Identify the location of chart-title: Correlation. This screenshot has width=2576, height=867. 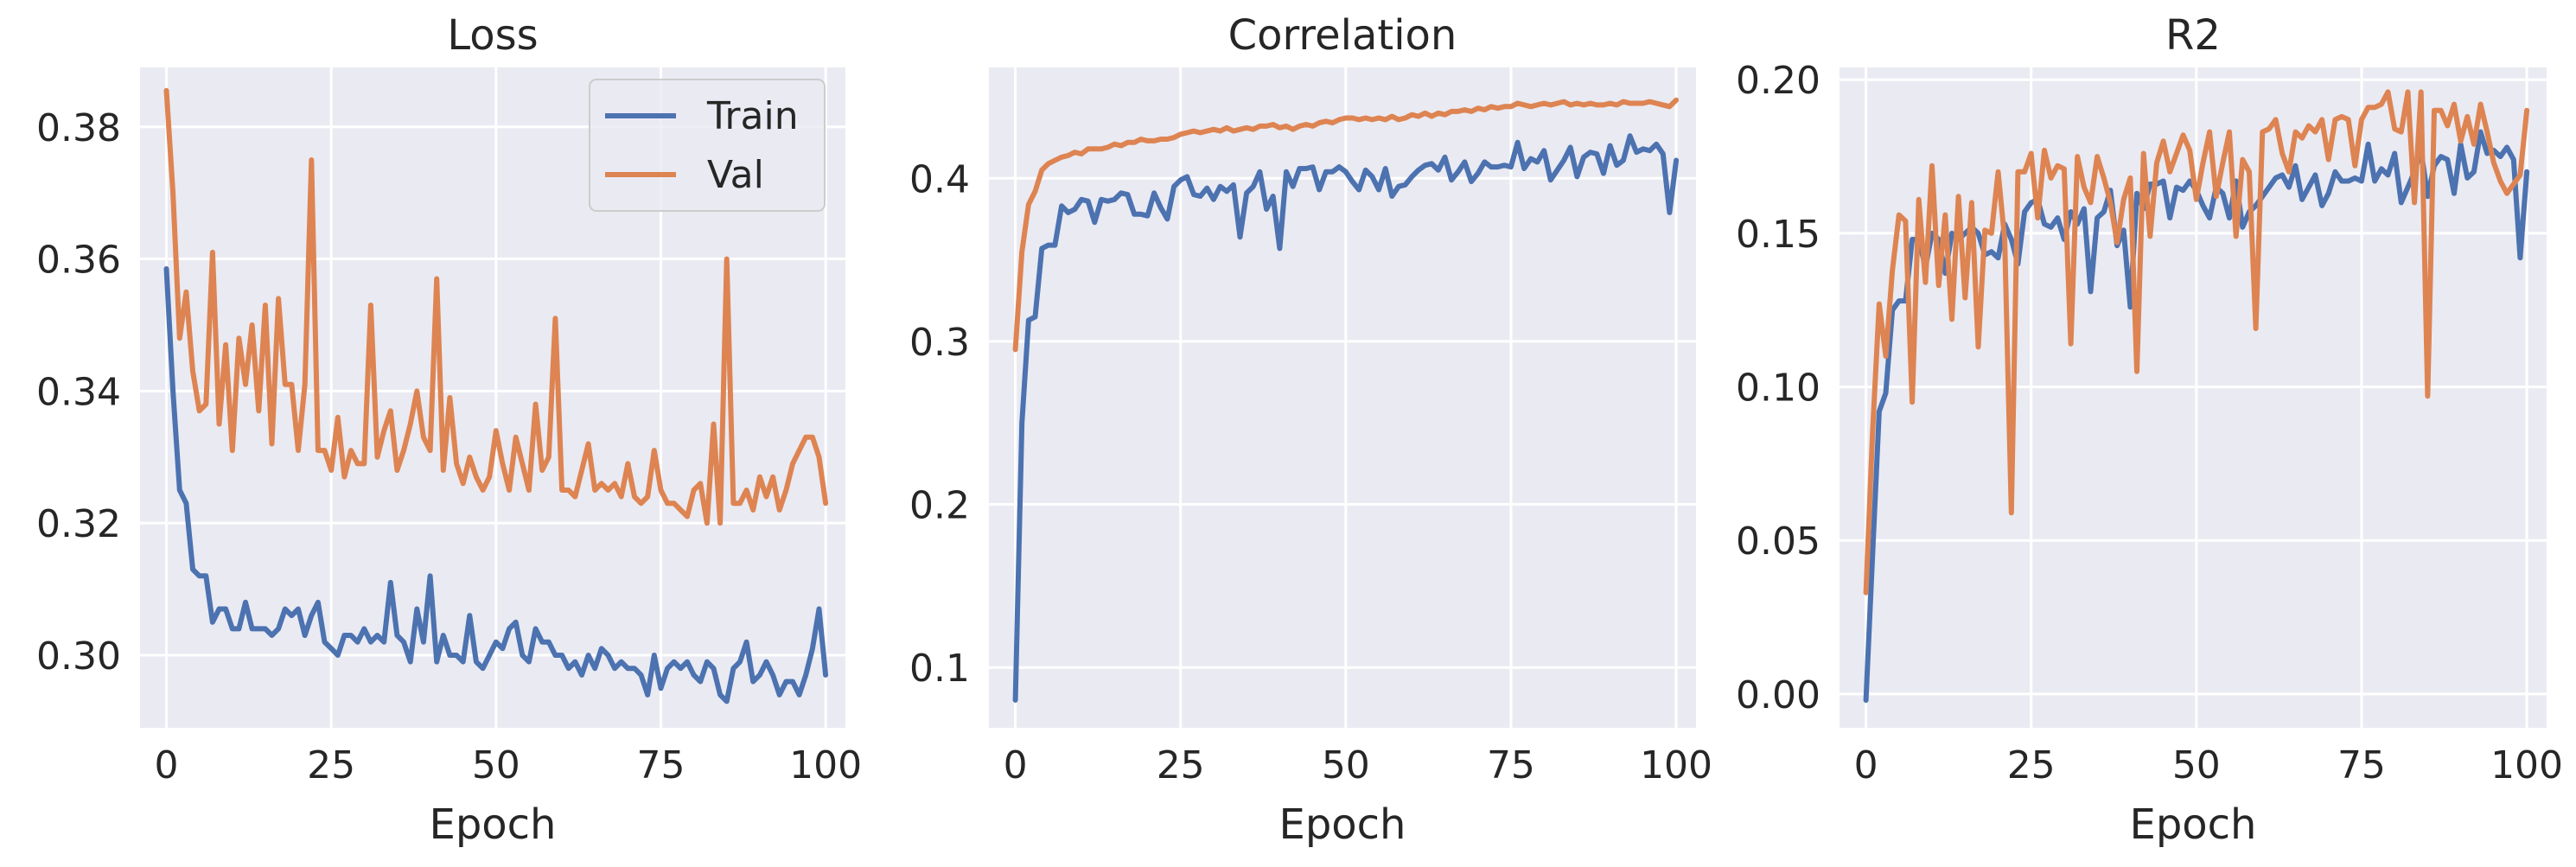
(1342, 35).